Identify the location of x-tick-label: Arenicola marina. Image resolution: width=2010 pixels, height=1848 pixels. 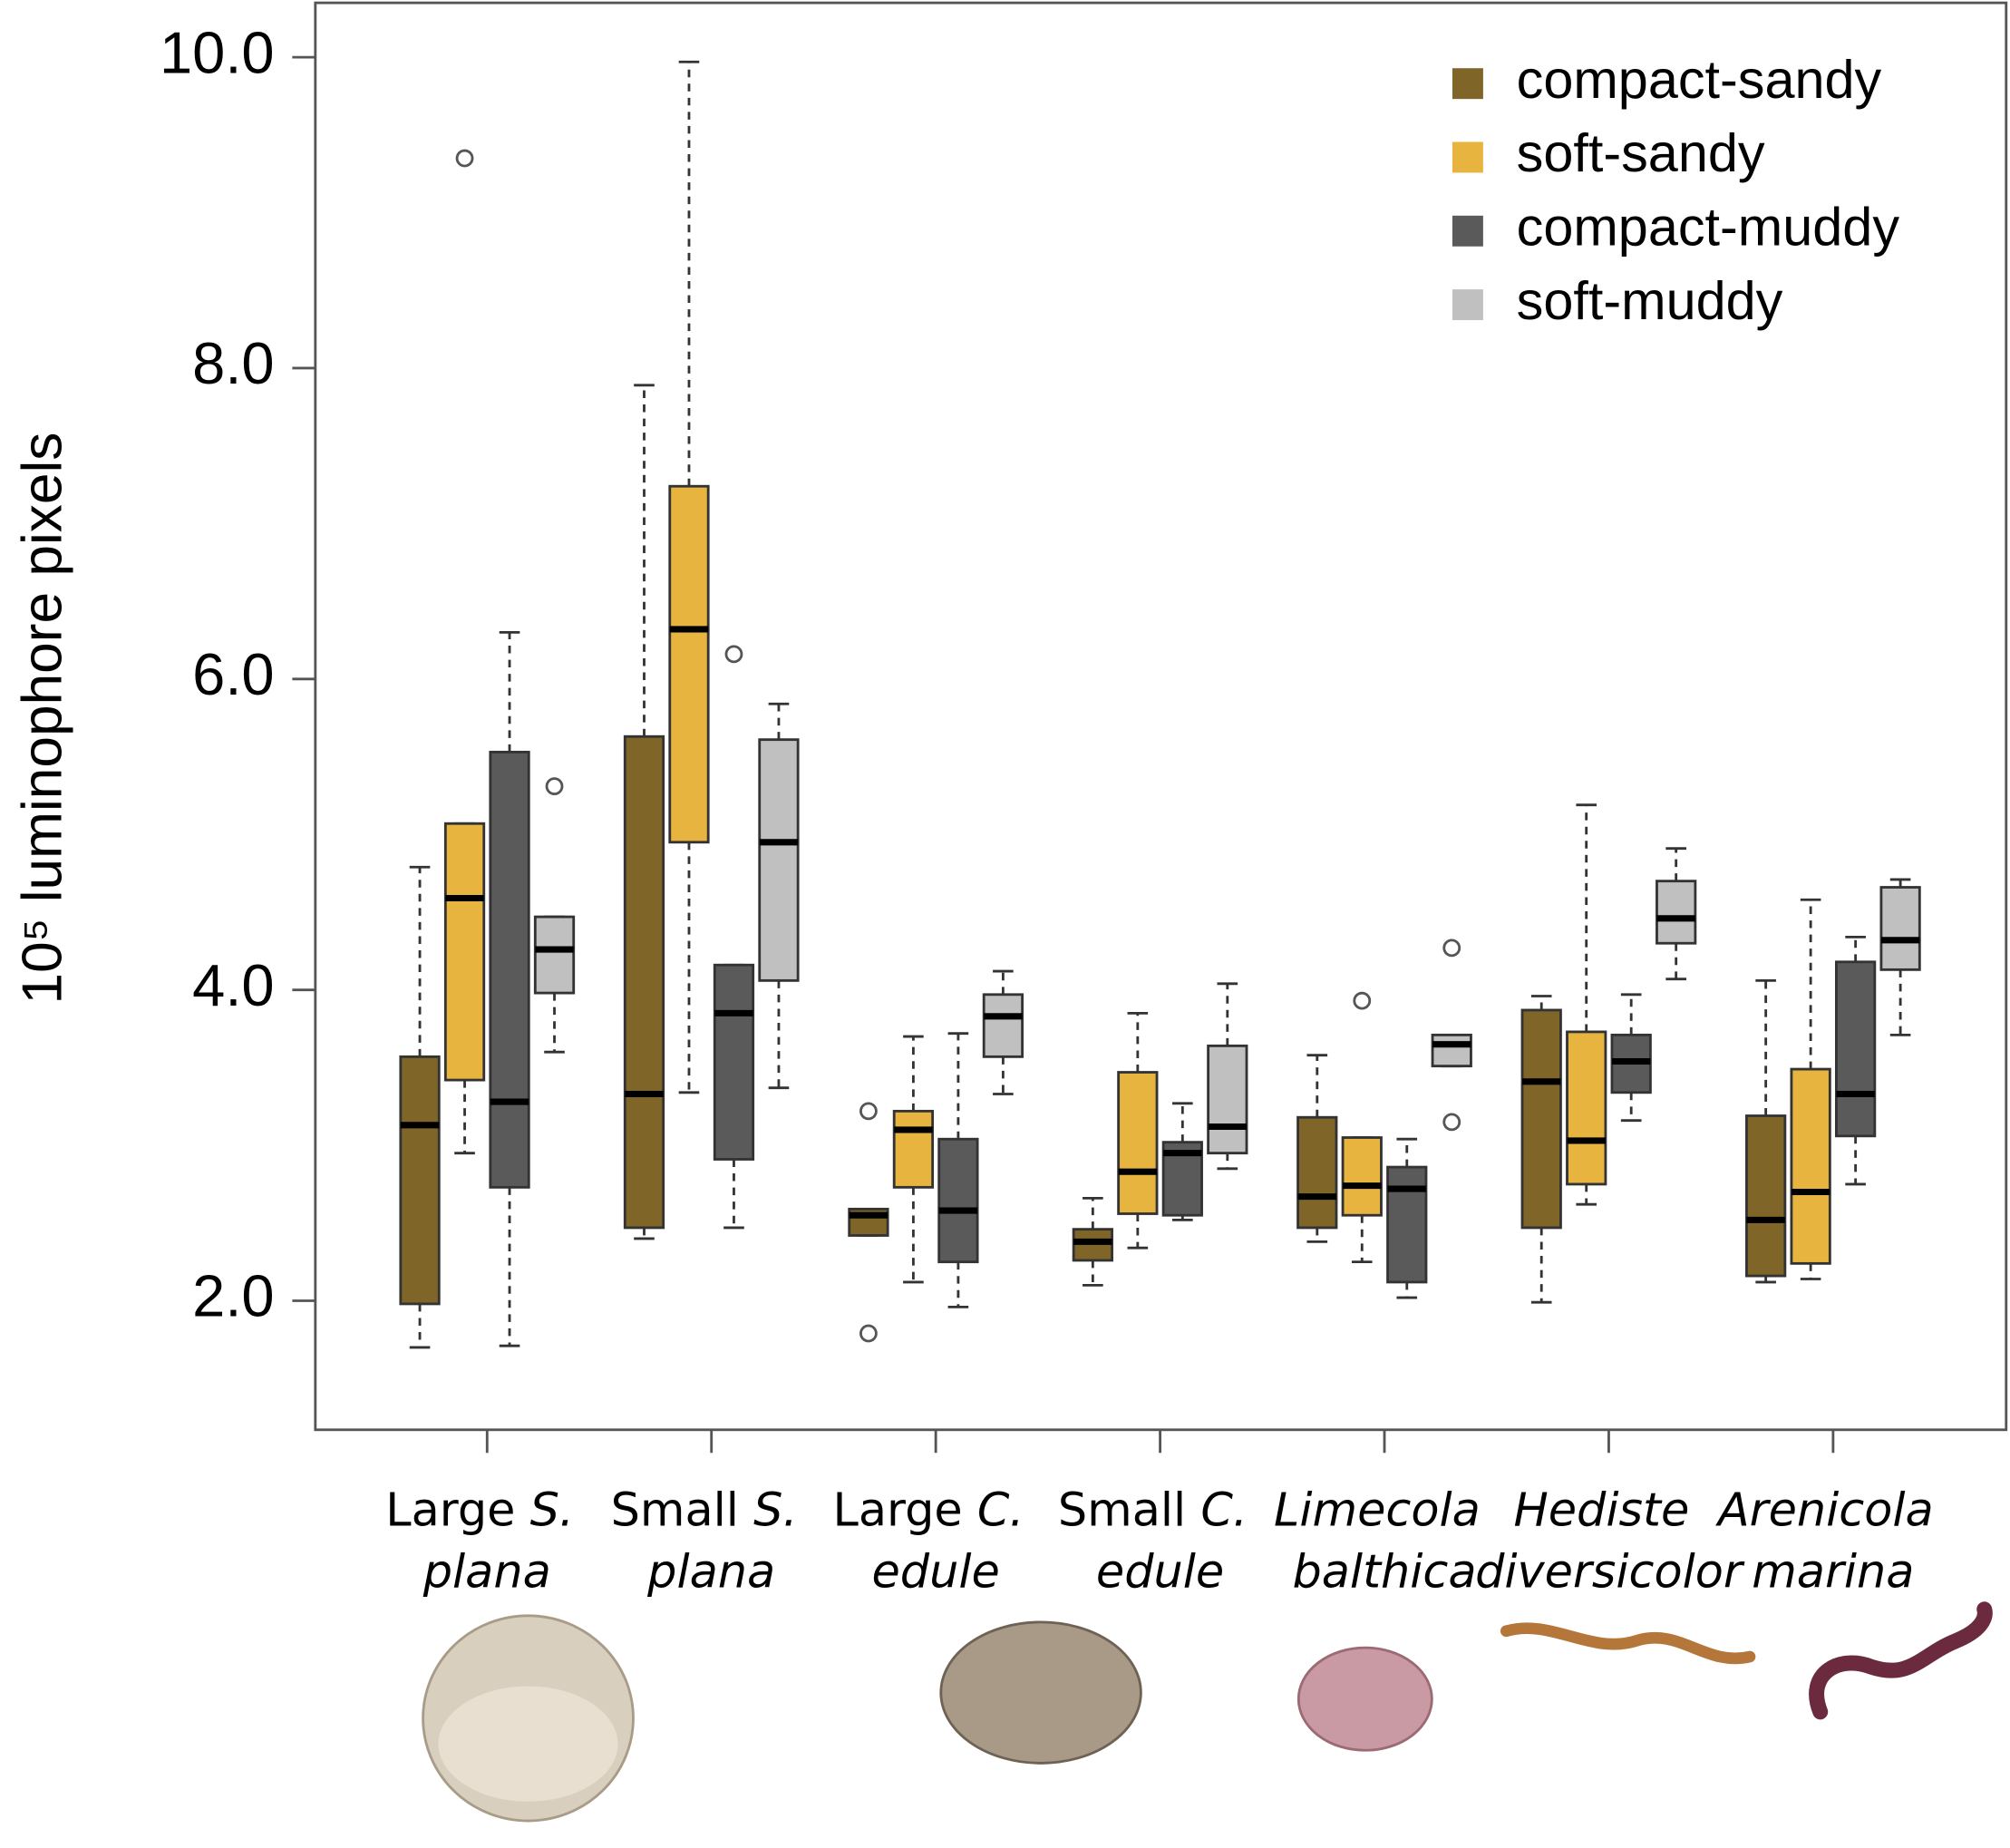
(1831, 1542).